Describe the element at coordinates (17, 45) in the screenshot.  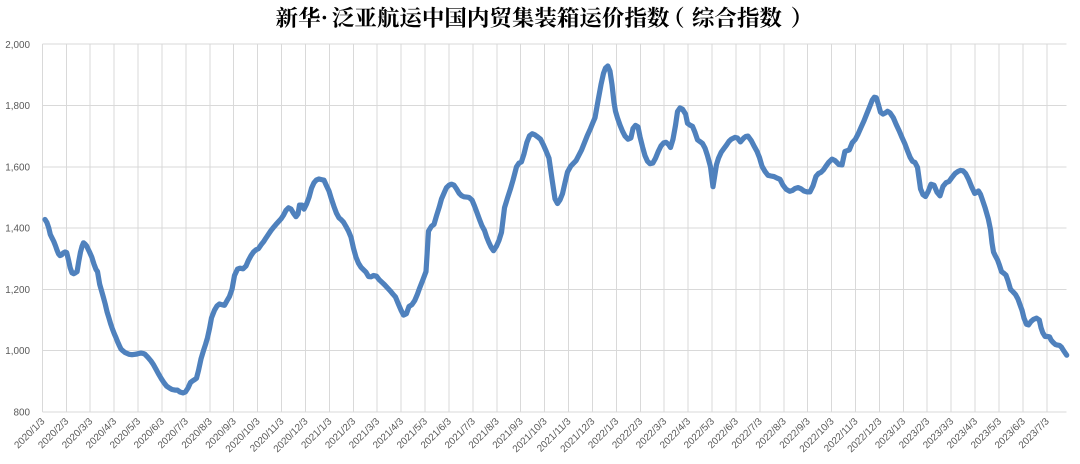
I see `svg-text: 2,000` at that location.